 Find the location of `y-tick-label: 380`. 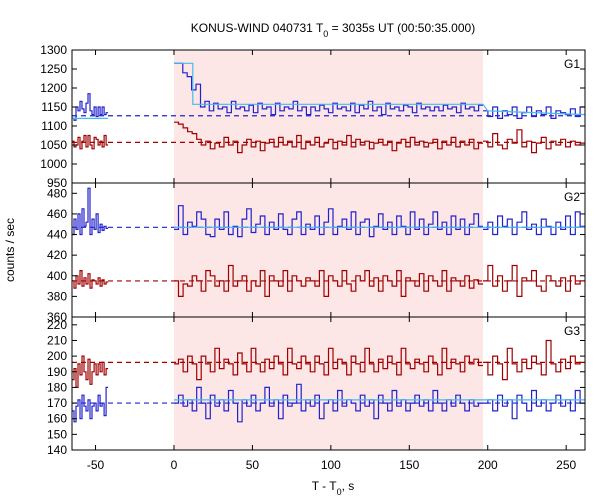

y-tick-label: 380 is located at coordinates (57, 296).